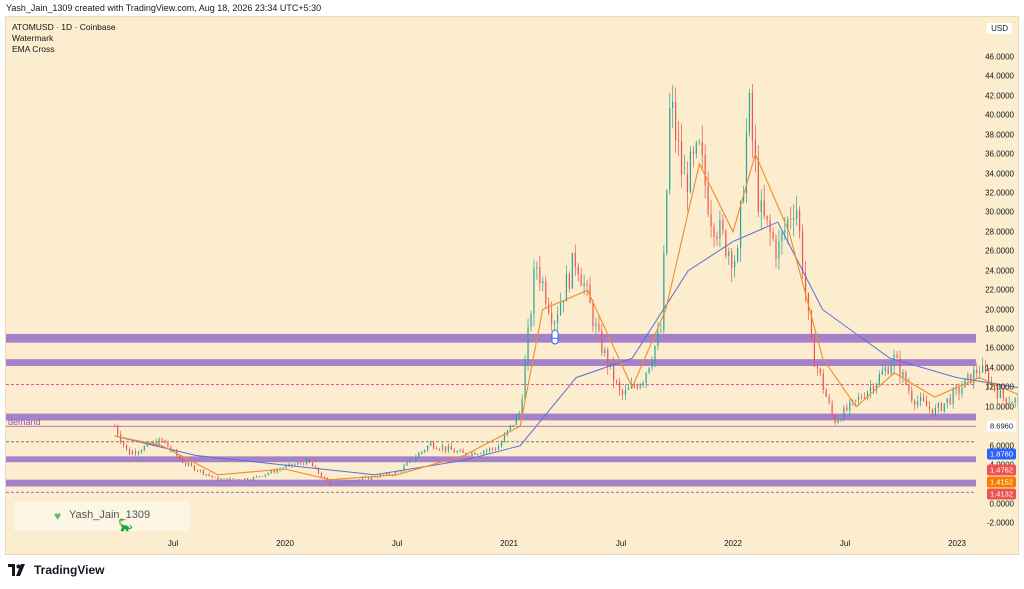 Image resolution: width=1024 pixels, height=589 pixels. I want to click on ema-cross-legend: EMA Cross, so click(33, 49).